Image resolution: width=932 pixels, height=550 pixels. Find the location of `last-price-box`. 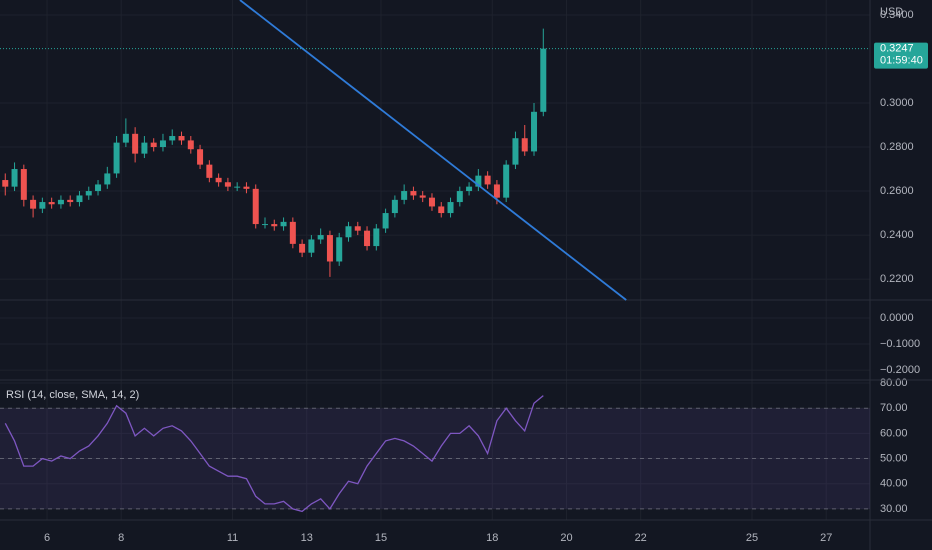

last-price-box is located at coordinates (901, 55).